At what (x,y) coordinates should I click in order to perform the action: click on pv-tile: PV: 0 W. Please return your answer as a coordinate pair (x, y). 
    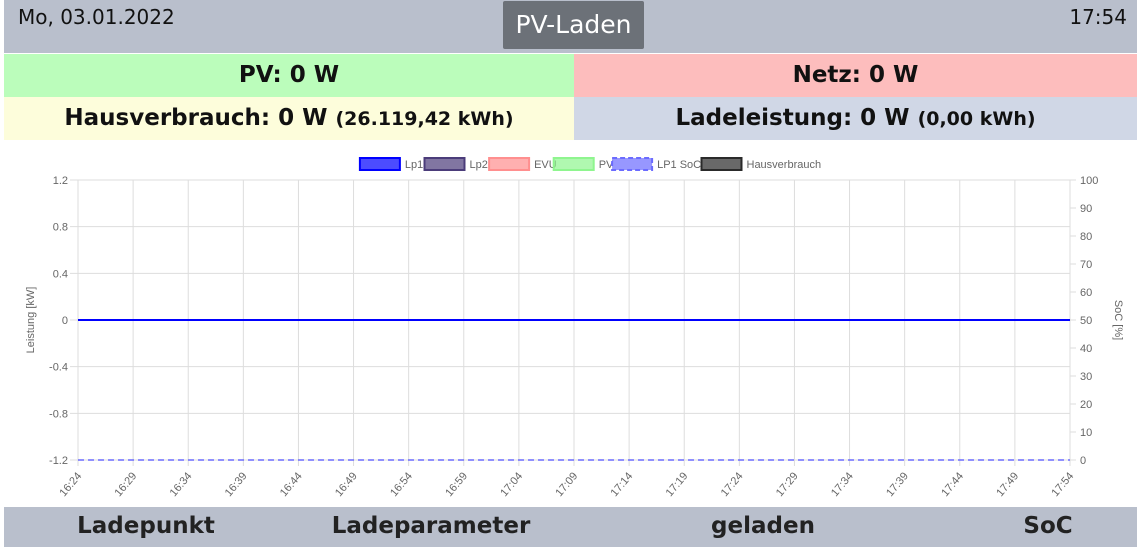
    Looking at the image, I should click on (289, 75).